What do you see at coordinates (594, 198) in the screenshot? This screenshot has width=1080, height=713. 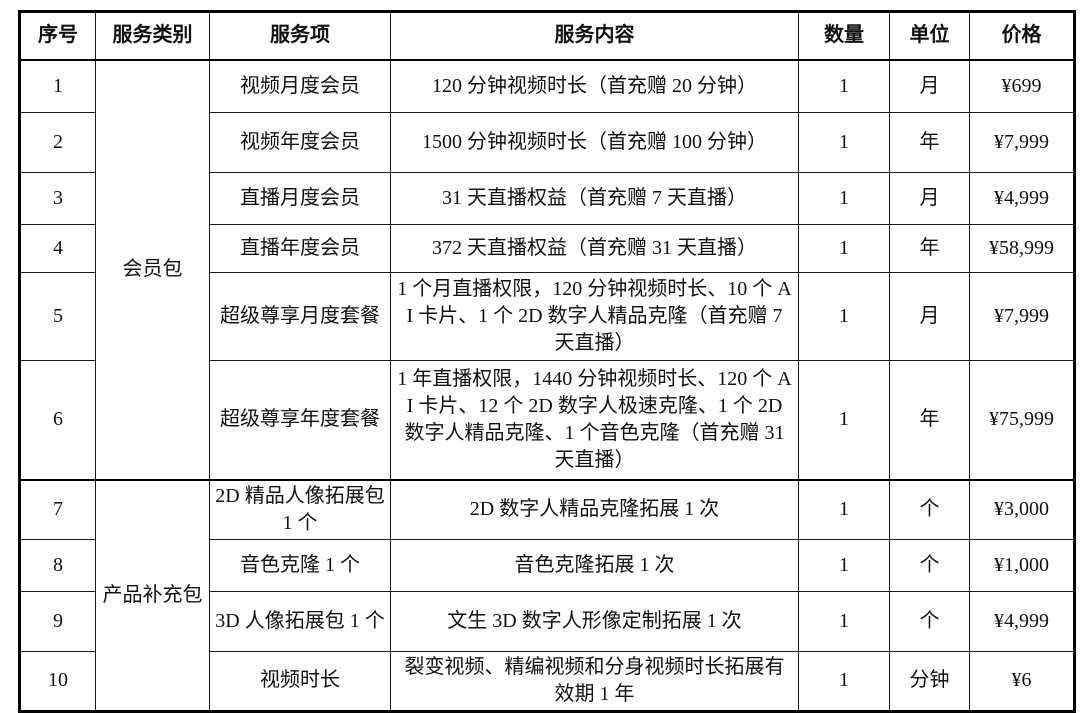 I see `service-content-cell: 31 天直播权益（首充赠 7 天直播）` at bounding box center [594, 198].